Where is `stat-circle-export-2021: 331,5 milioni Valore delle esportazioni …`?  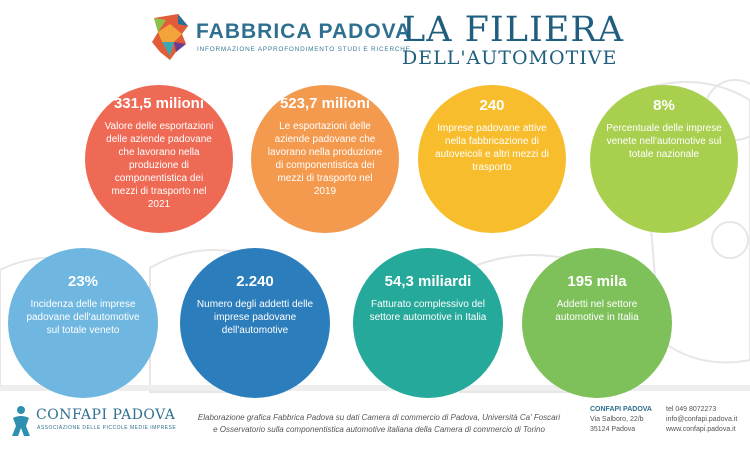
stat-circle-export-2021: 331,5 milioni Valore delle esportazioni … is located at coordinates (159, 159).